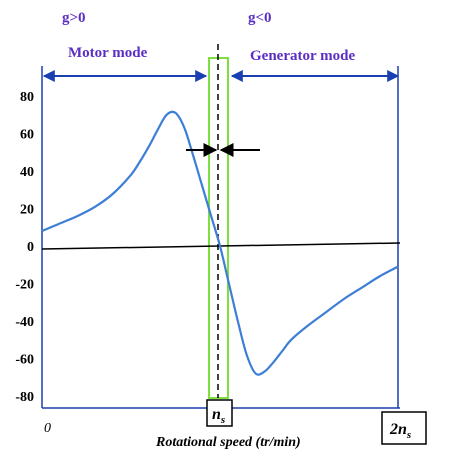  Describe the element at coordinates (400, 431) in the screenshot. I see `two-ns-label: 2ns` at that location.